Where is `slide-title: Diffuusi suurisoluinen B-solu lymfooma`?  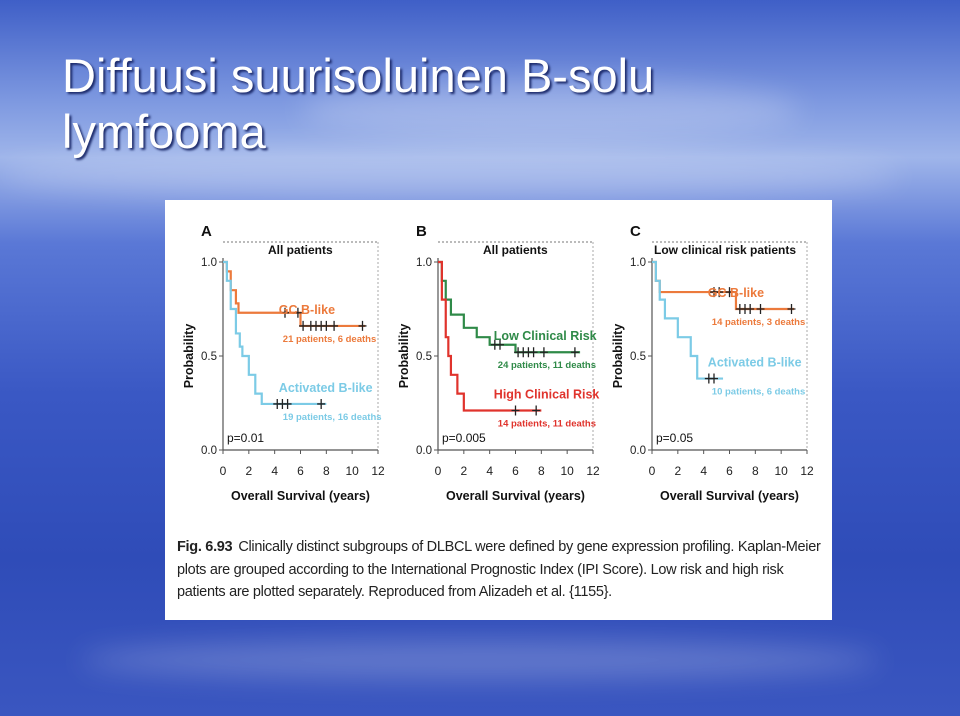 slide-title: Diffuusi suurisoluinen B-solu lymfooma is located at coordinates (358, 103).